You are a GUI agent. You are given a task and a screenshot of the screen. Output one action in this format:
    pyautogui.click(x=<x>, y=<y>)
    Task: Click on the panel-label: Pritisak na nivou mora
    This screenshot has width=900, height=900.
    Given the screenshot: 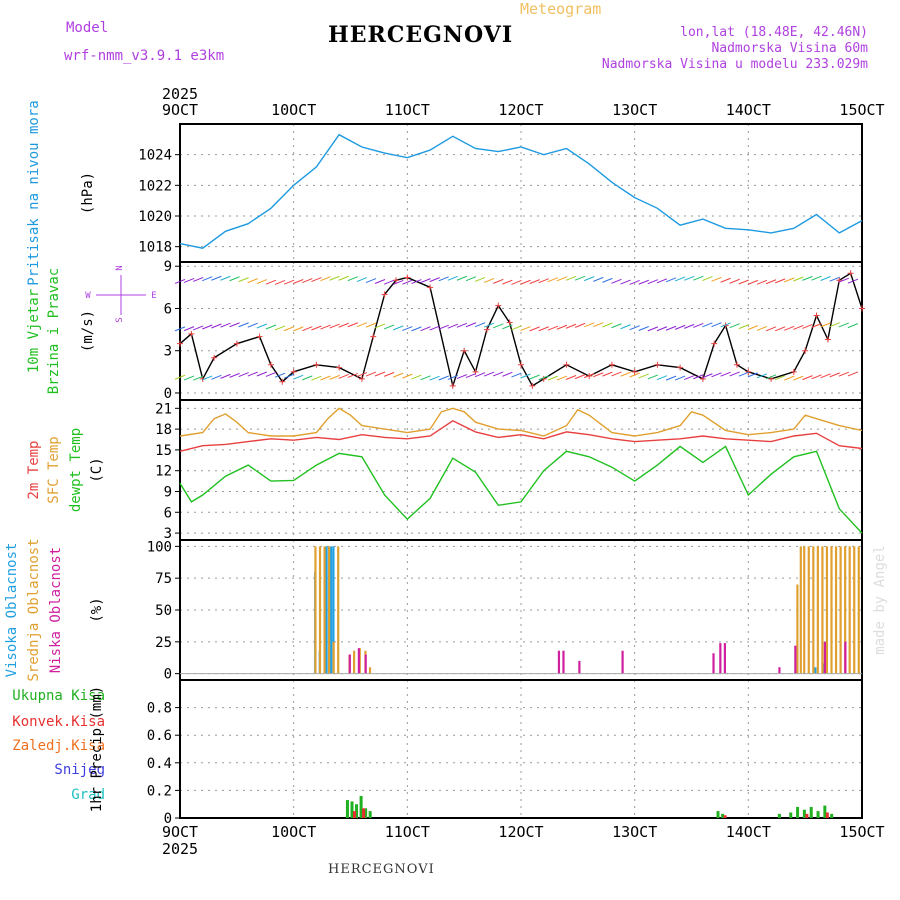 What is the action you would take?
    pyautogui.click(x=34, y=192)
    